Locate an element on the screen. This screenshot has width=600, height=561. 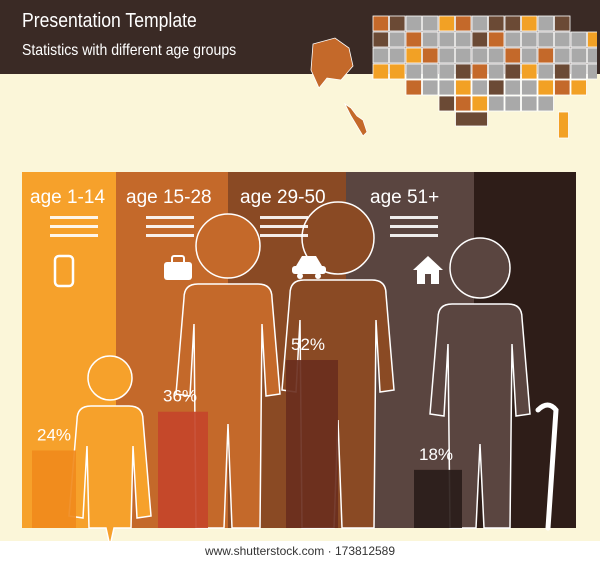
category-label-3: age 29-50 is located at coordinates (283, 197).